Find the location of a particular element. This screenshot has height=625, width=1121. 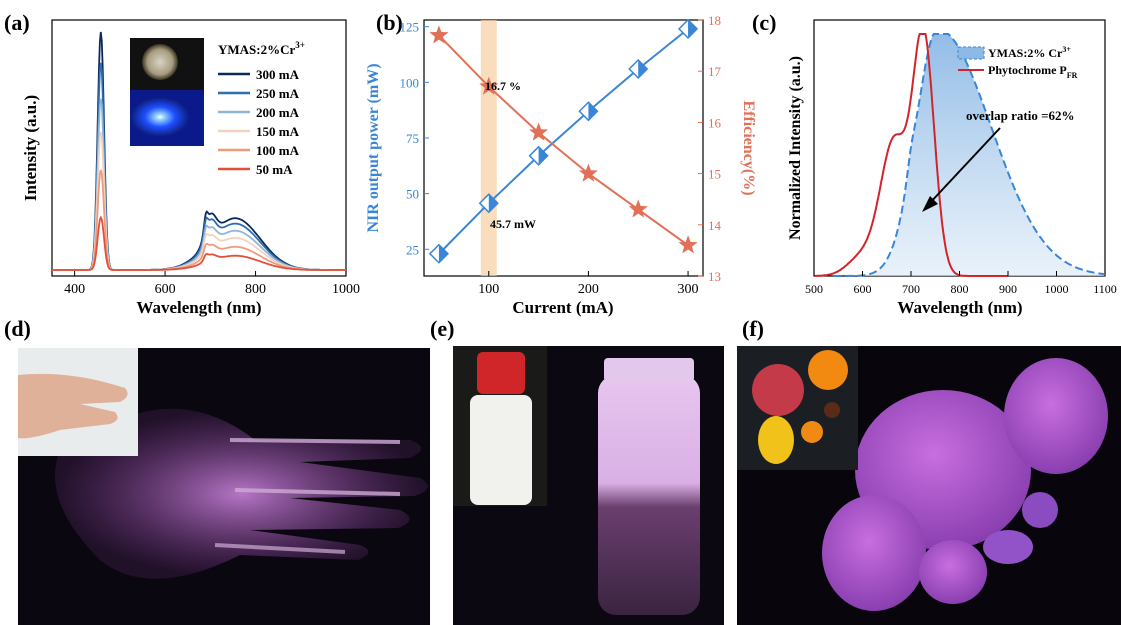

chart-b-frame is located at coordinates (563, 148).